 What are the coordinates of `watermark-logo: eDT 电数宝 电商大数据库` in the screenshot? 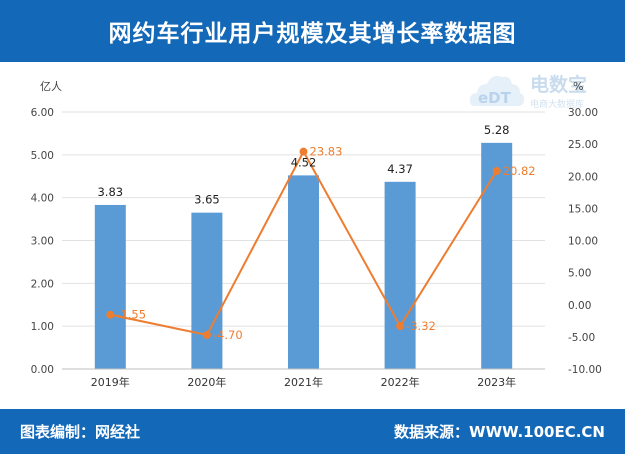 It's located at (528, 91).